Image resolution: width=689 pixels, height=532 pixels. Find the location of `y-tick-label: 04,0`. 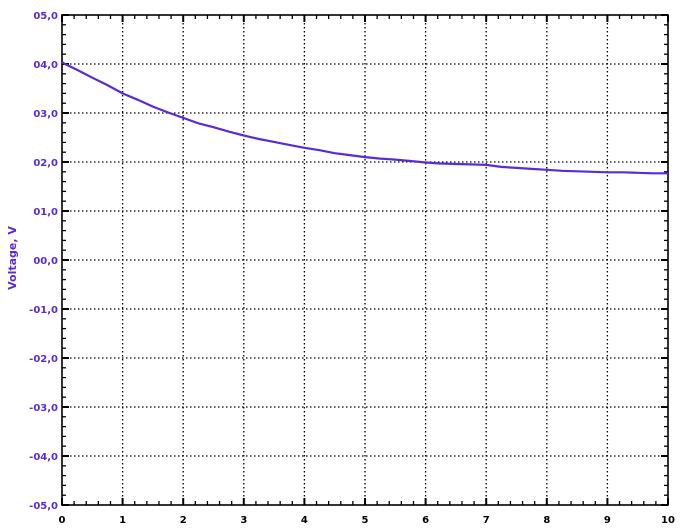

y-tick-label: 04,0 is located at coordinates (45, 65).